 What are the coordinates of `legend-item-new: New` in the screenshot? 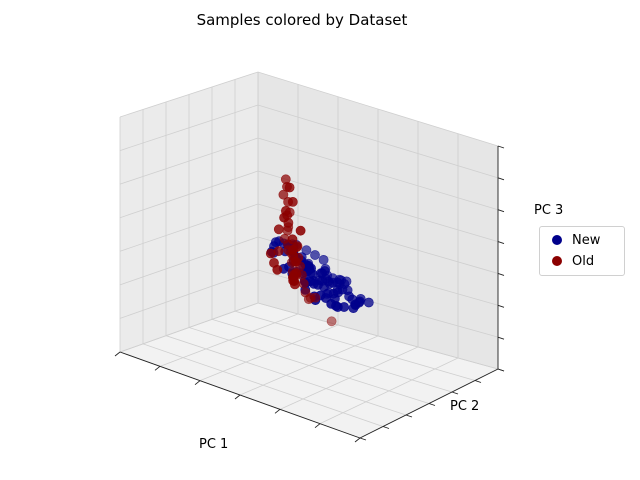 It's located at (576, 240).